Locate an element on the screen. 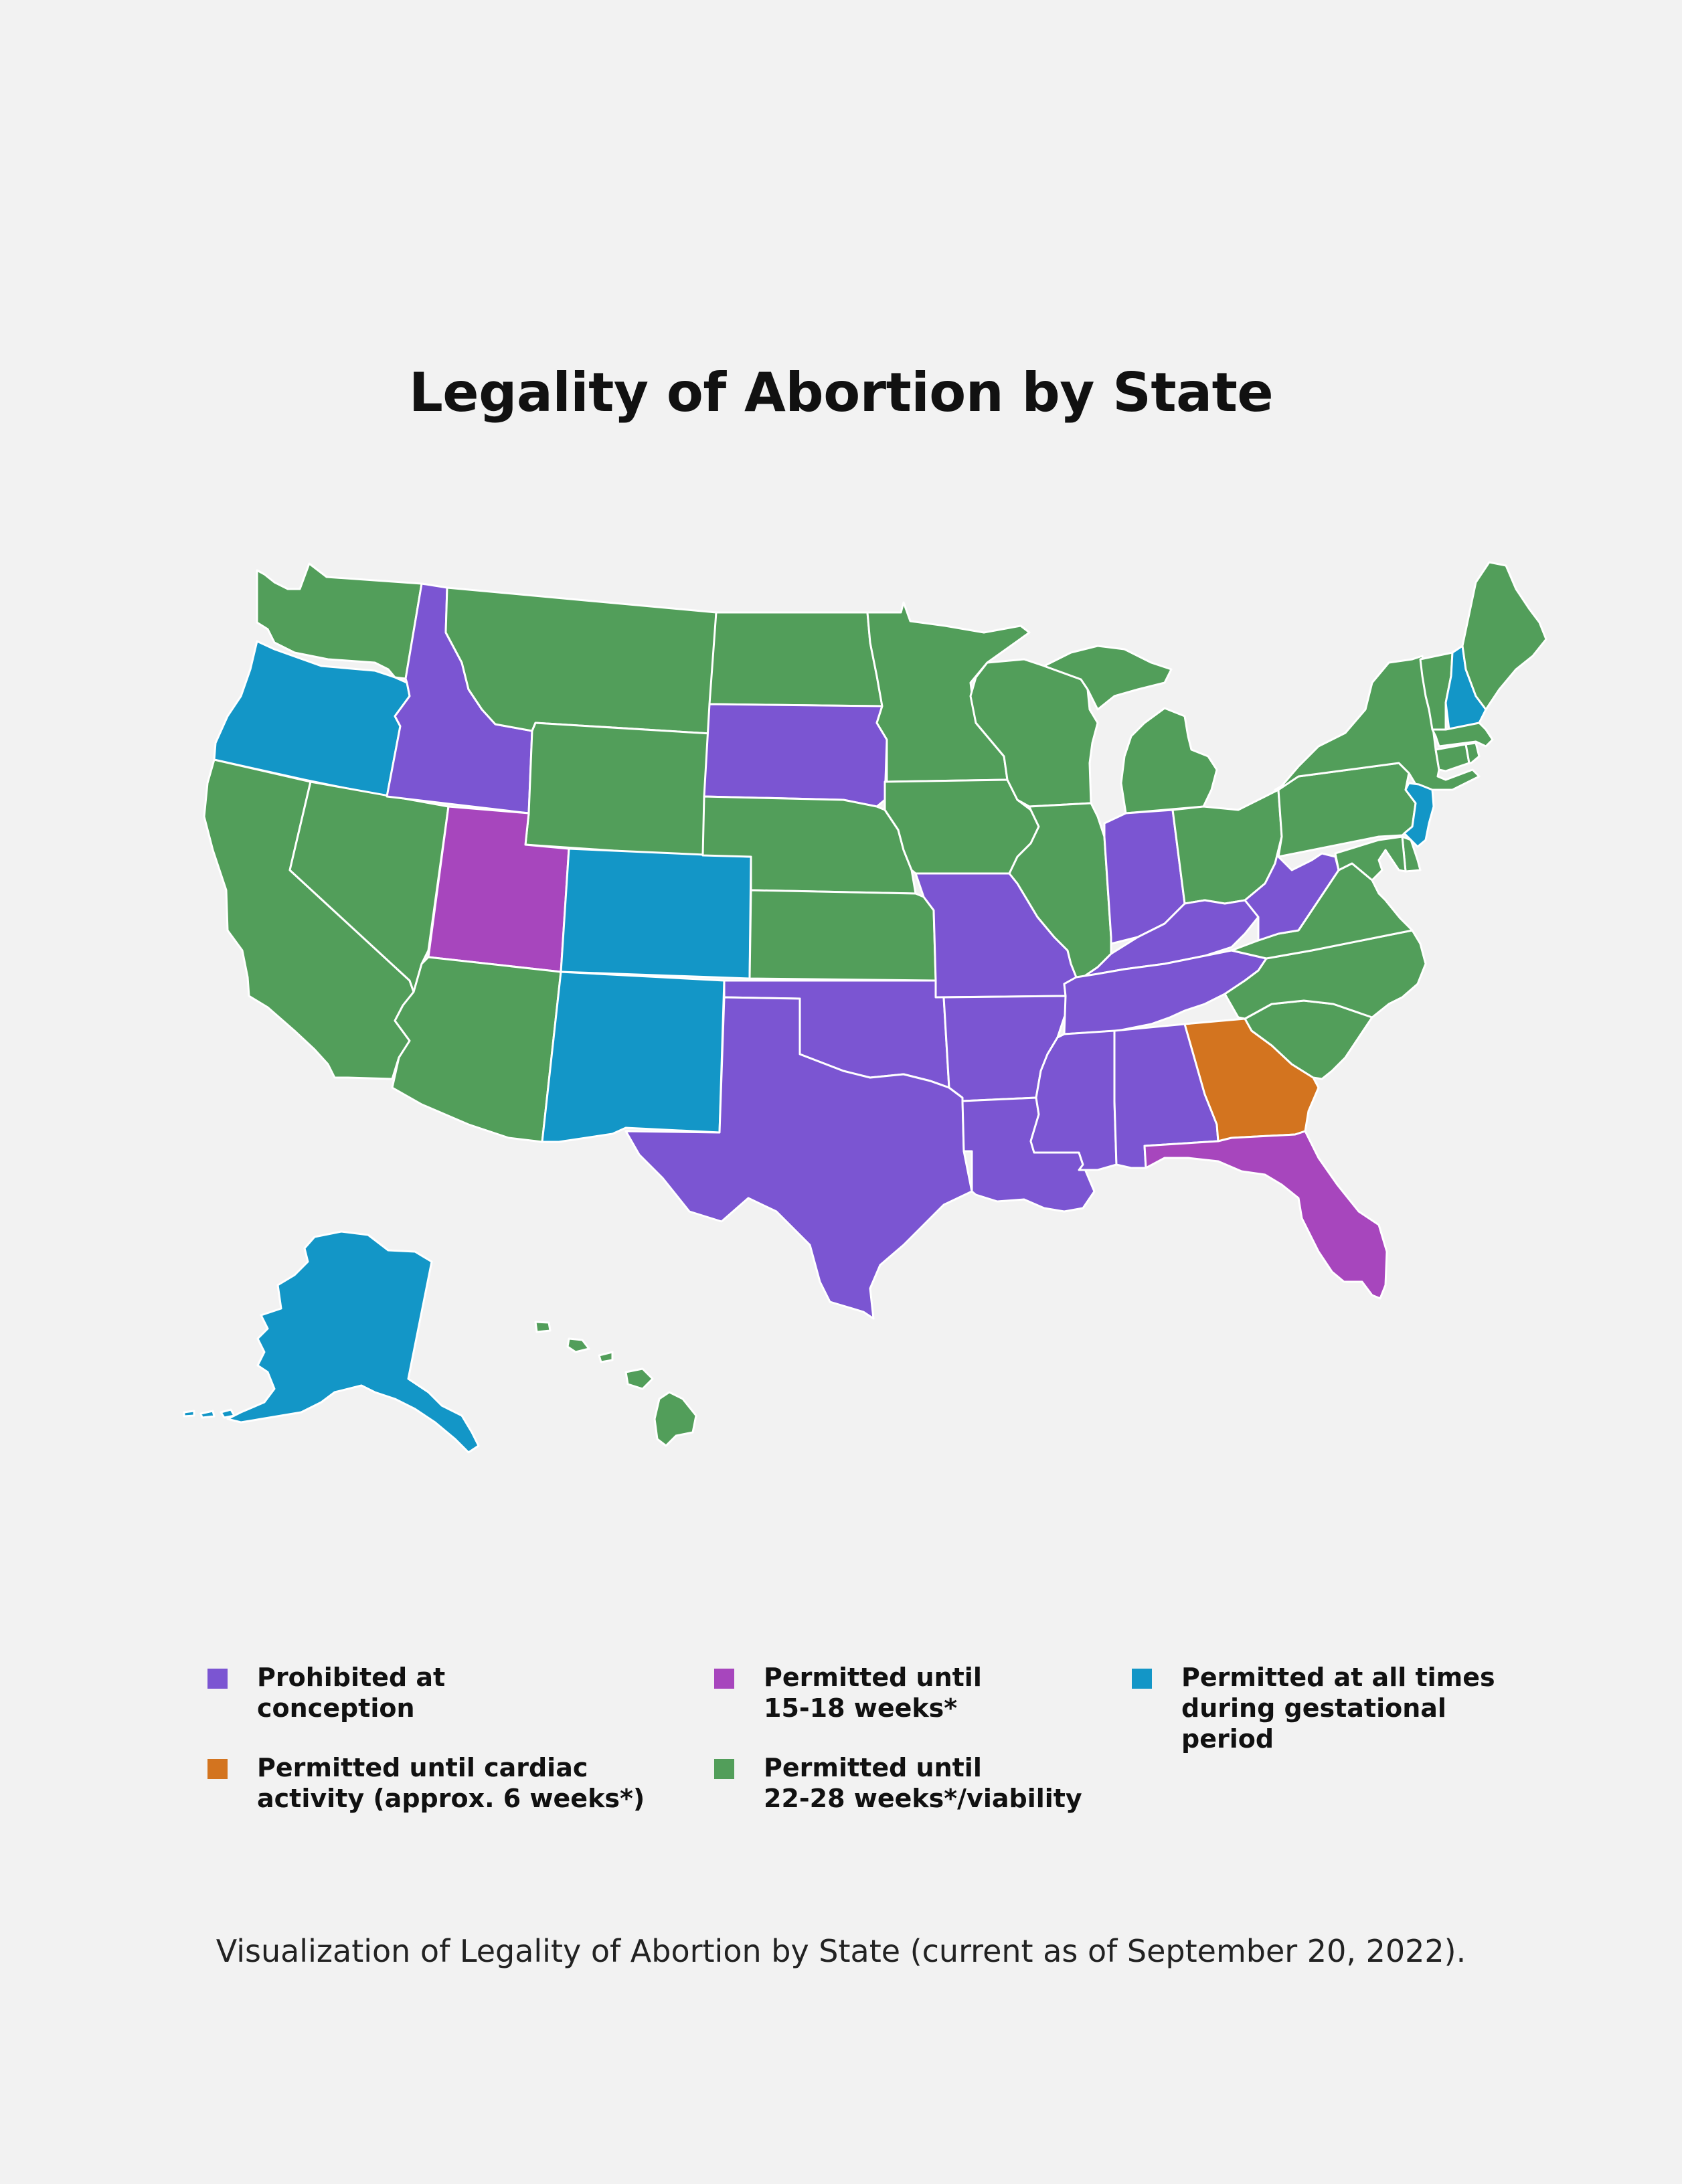  state-WA is located at coordinates (339, 621).